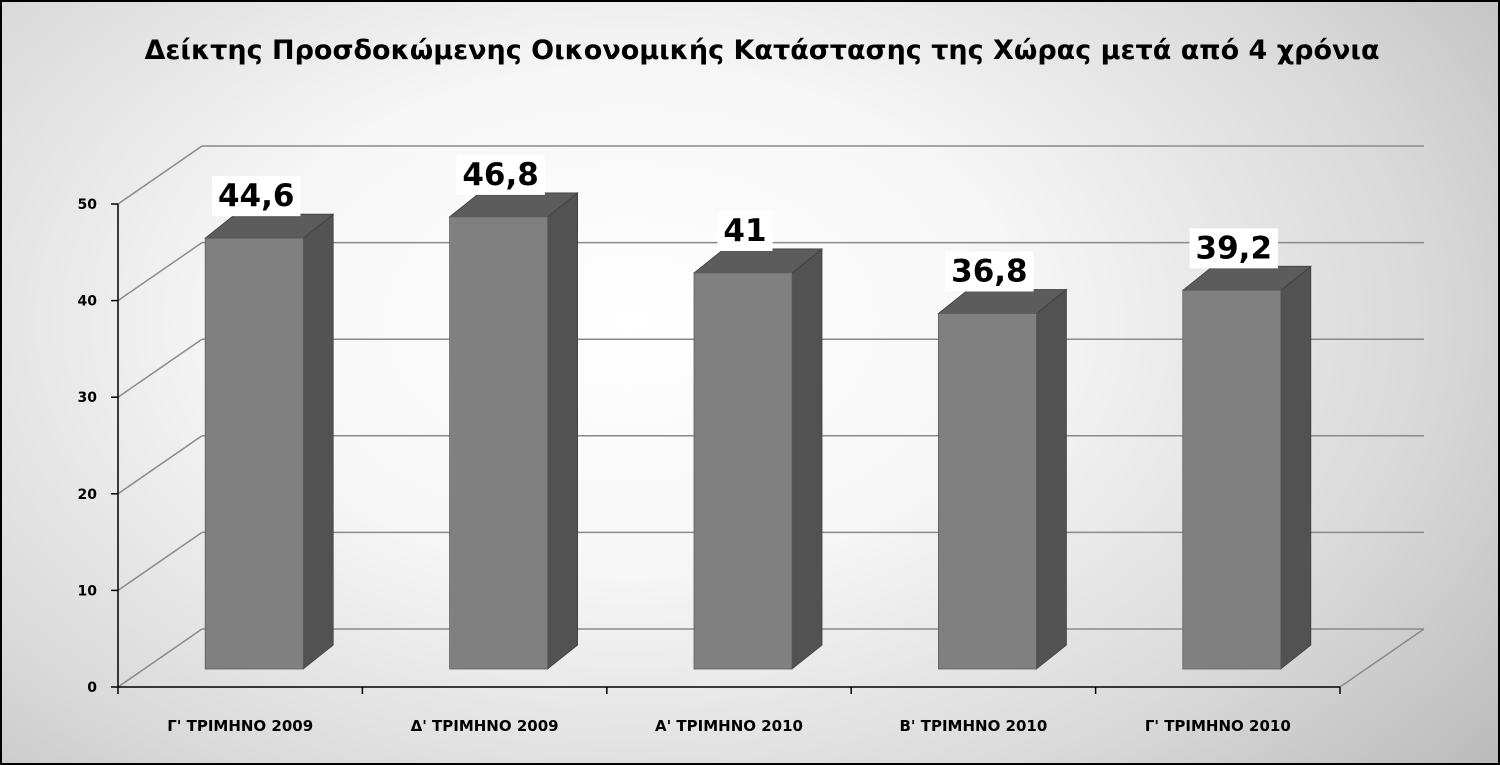 This screenshot has width=1500, height=765. I want to click on x-tick-label-2: Α' ΤΡΙΜΗΝΟ 2010, so click(729, 726).